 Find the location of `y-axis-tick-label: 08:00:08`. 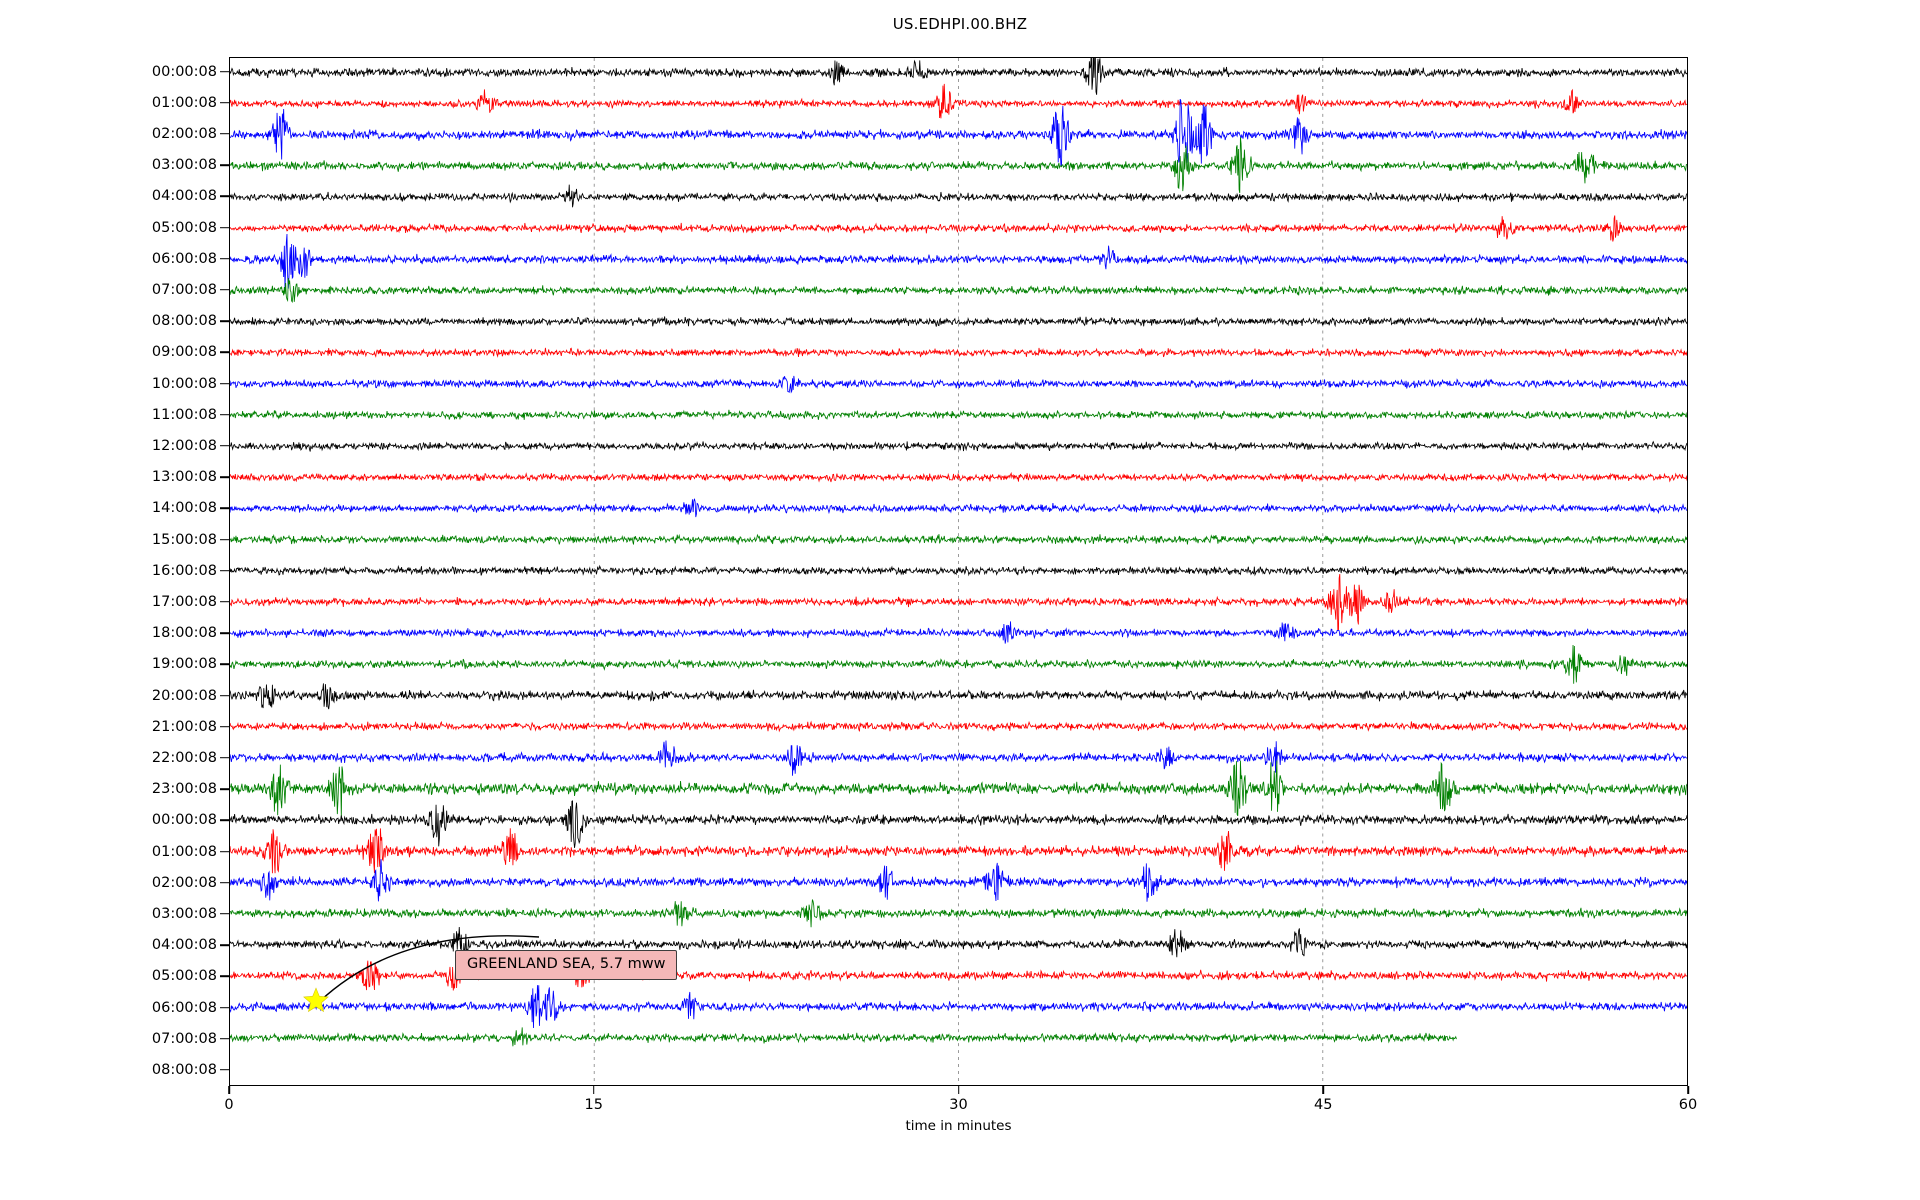

y-axis-tick-label: 08:00:08 is located at coordinates (184, 321).